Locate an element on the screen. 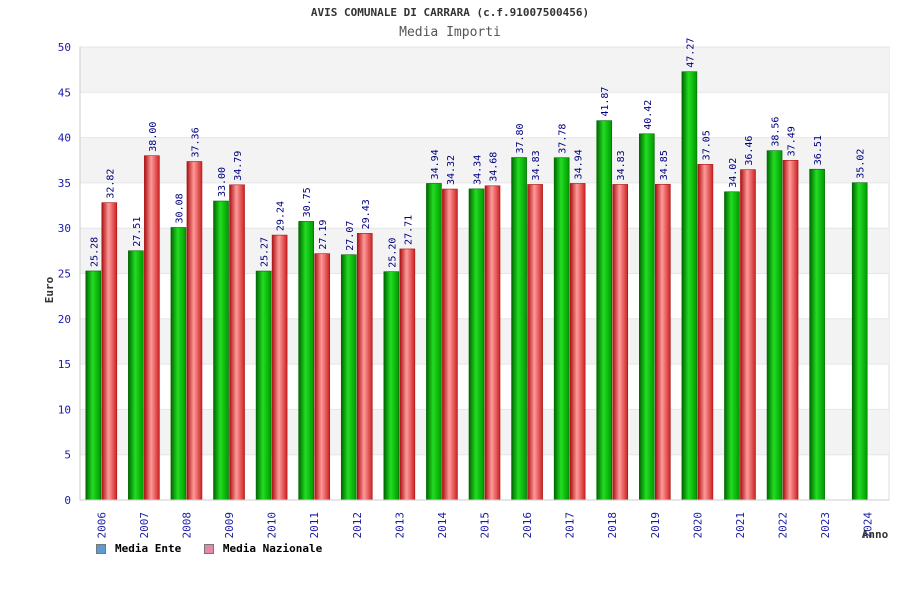  data-label-media-nazionale: 37.49 is located at coordinates (792, 141).